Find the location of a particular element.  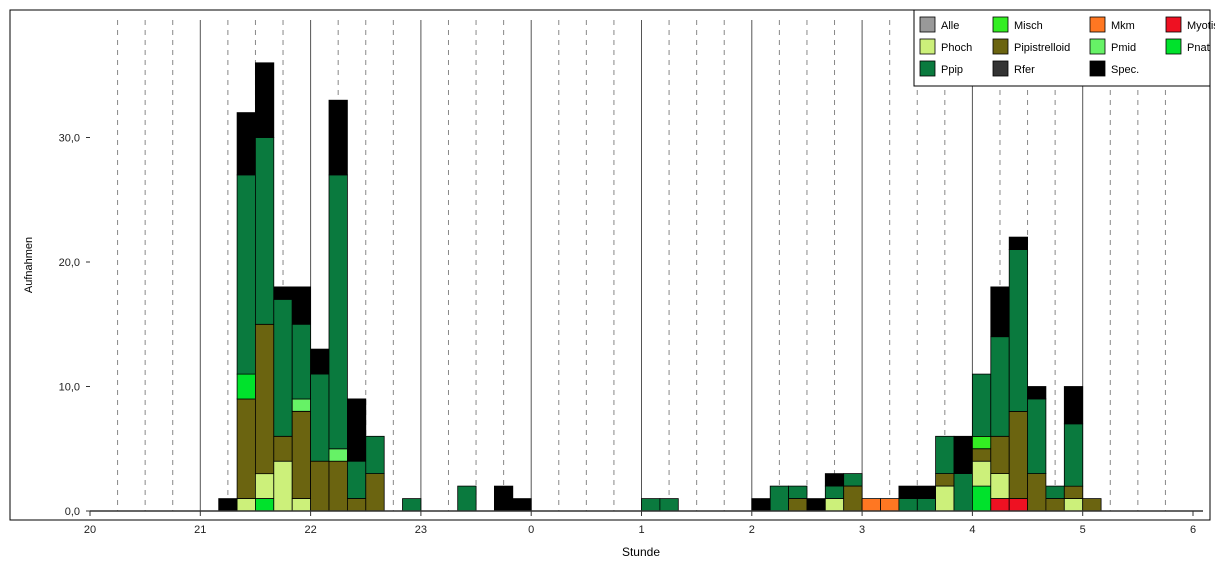

legend-label-pnat: Pnat is located at coordinates (1198, 48).